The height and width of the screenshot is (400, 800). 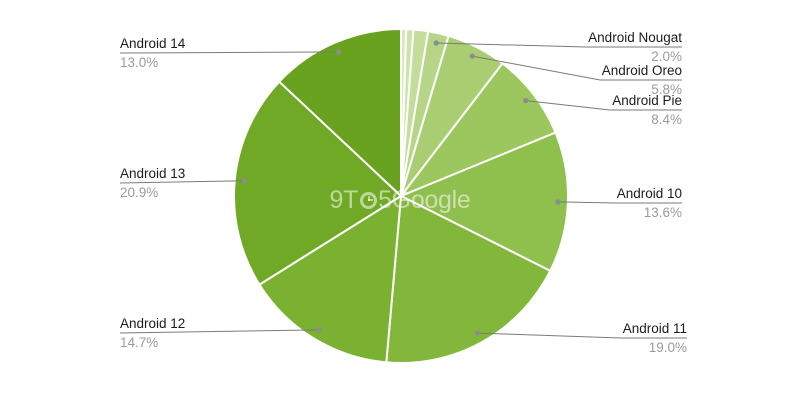 I want to click on leader-dot-android-nougat, so click(x=436, y=43).